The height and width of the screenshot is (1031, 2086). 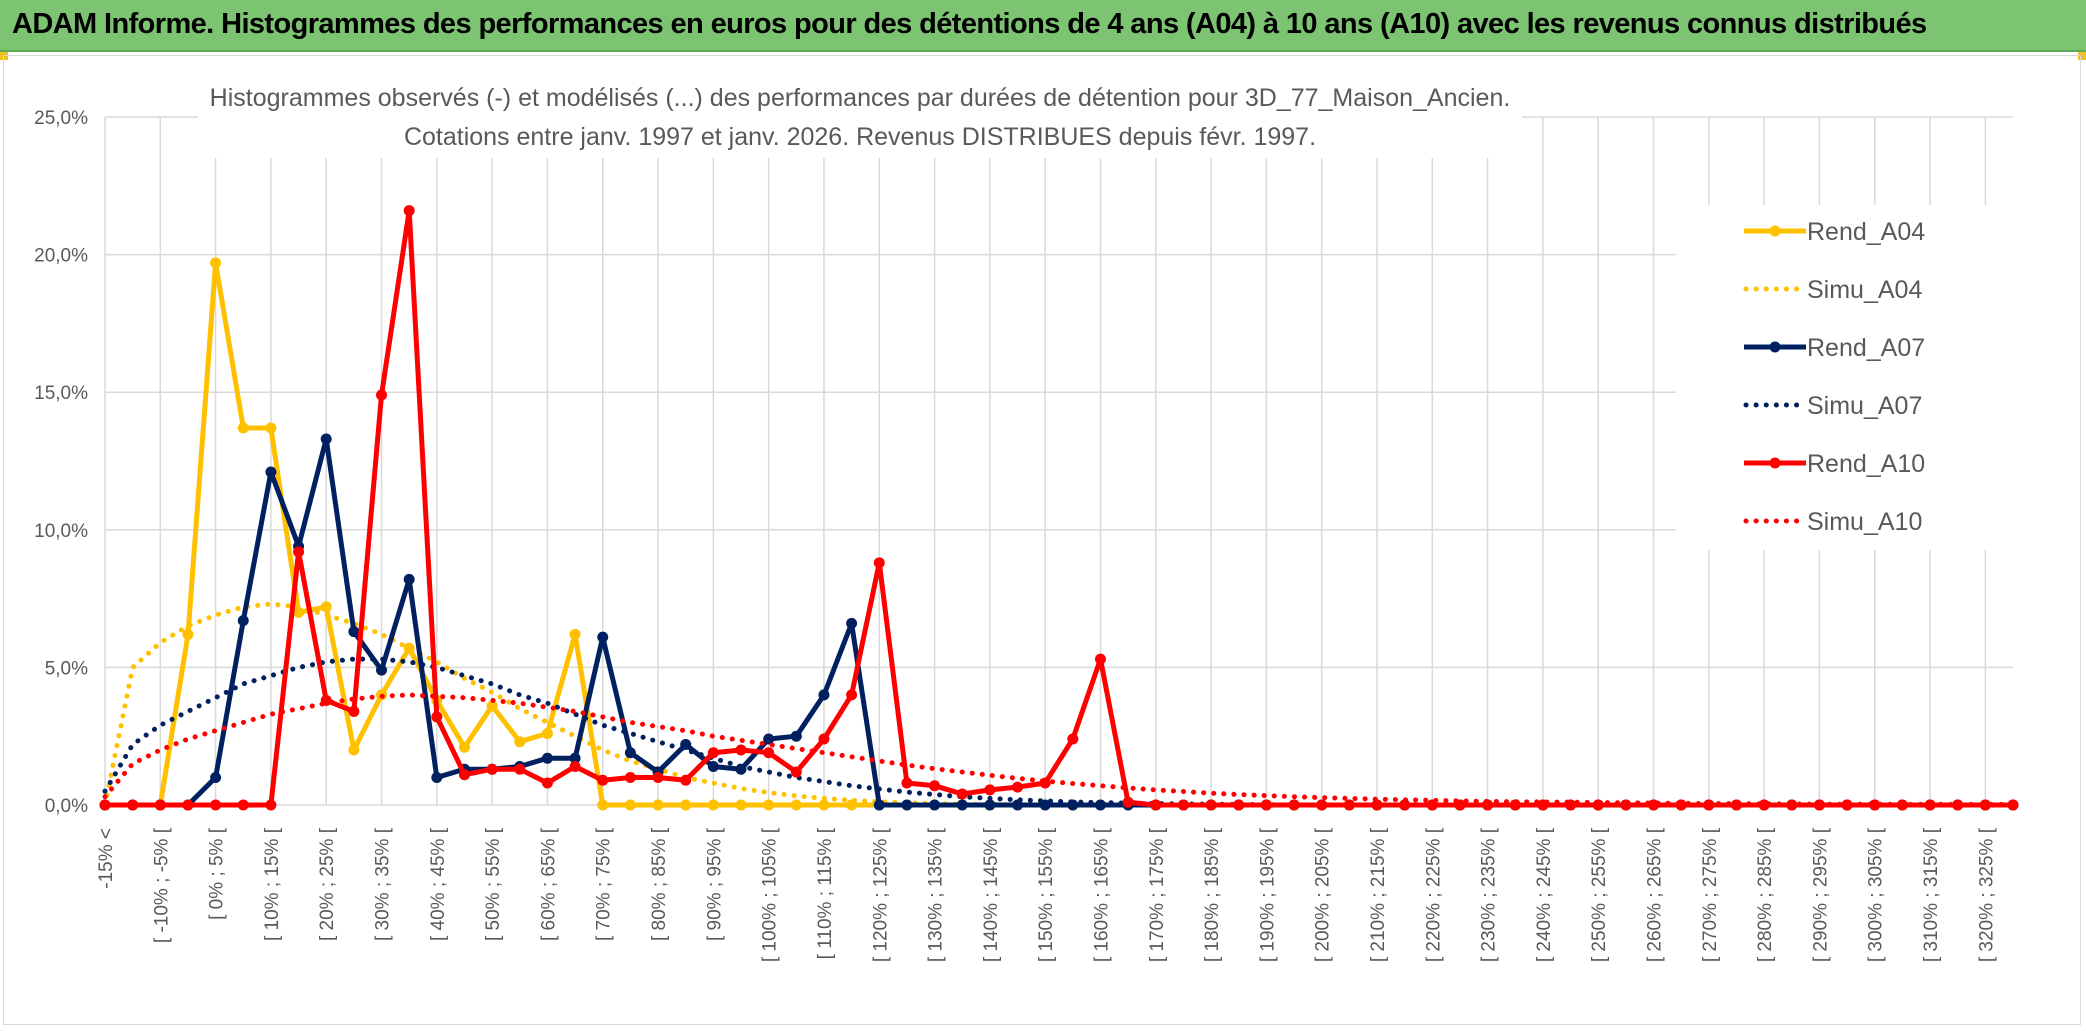 What do you see at coordinates (1267, 894) in the screenshot?
I see `x-tick-label: [ 190% ; 195% [` at bounding box center [1267, 894].